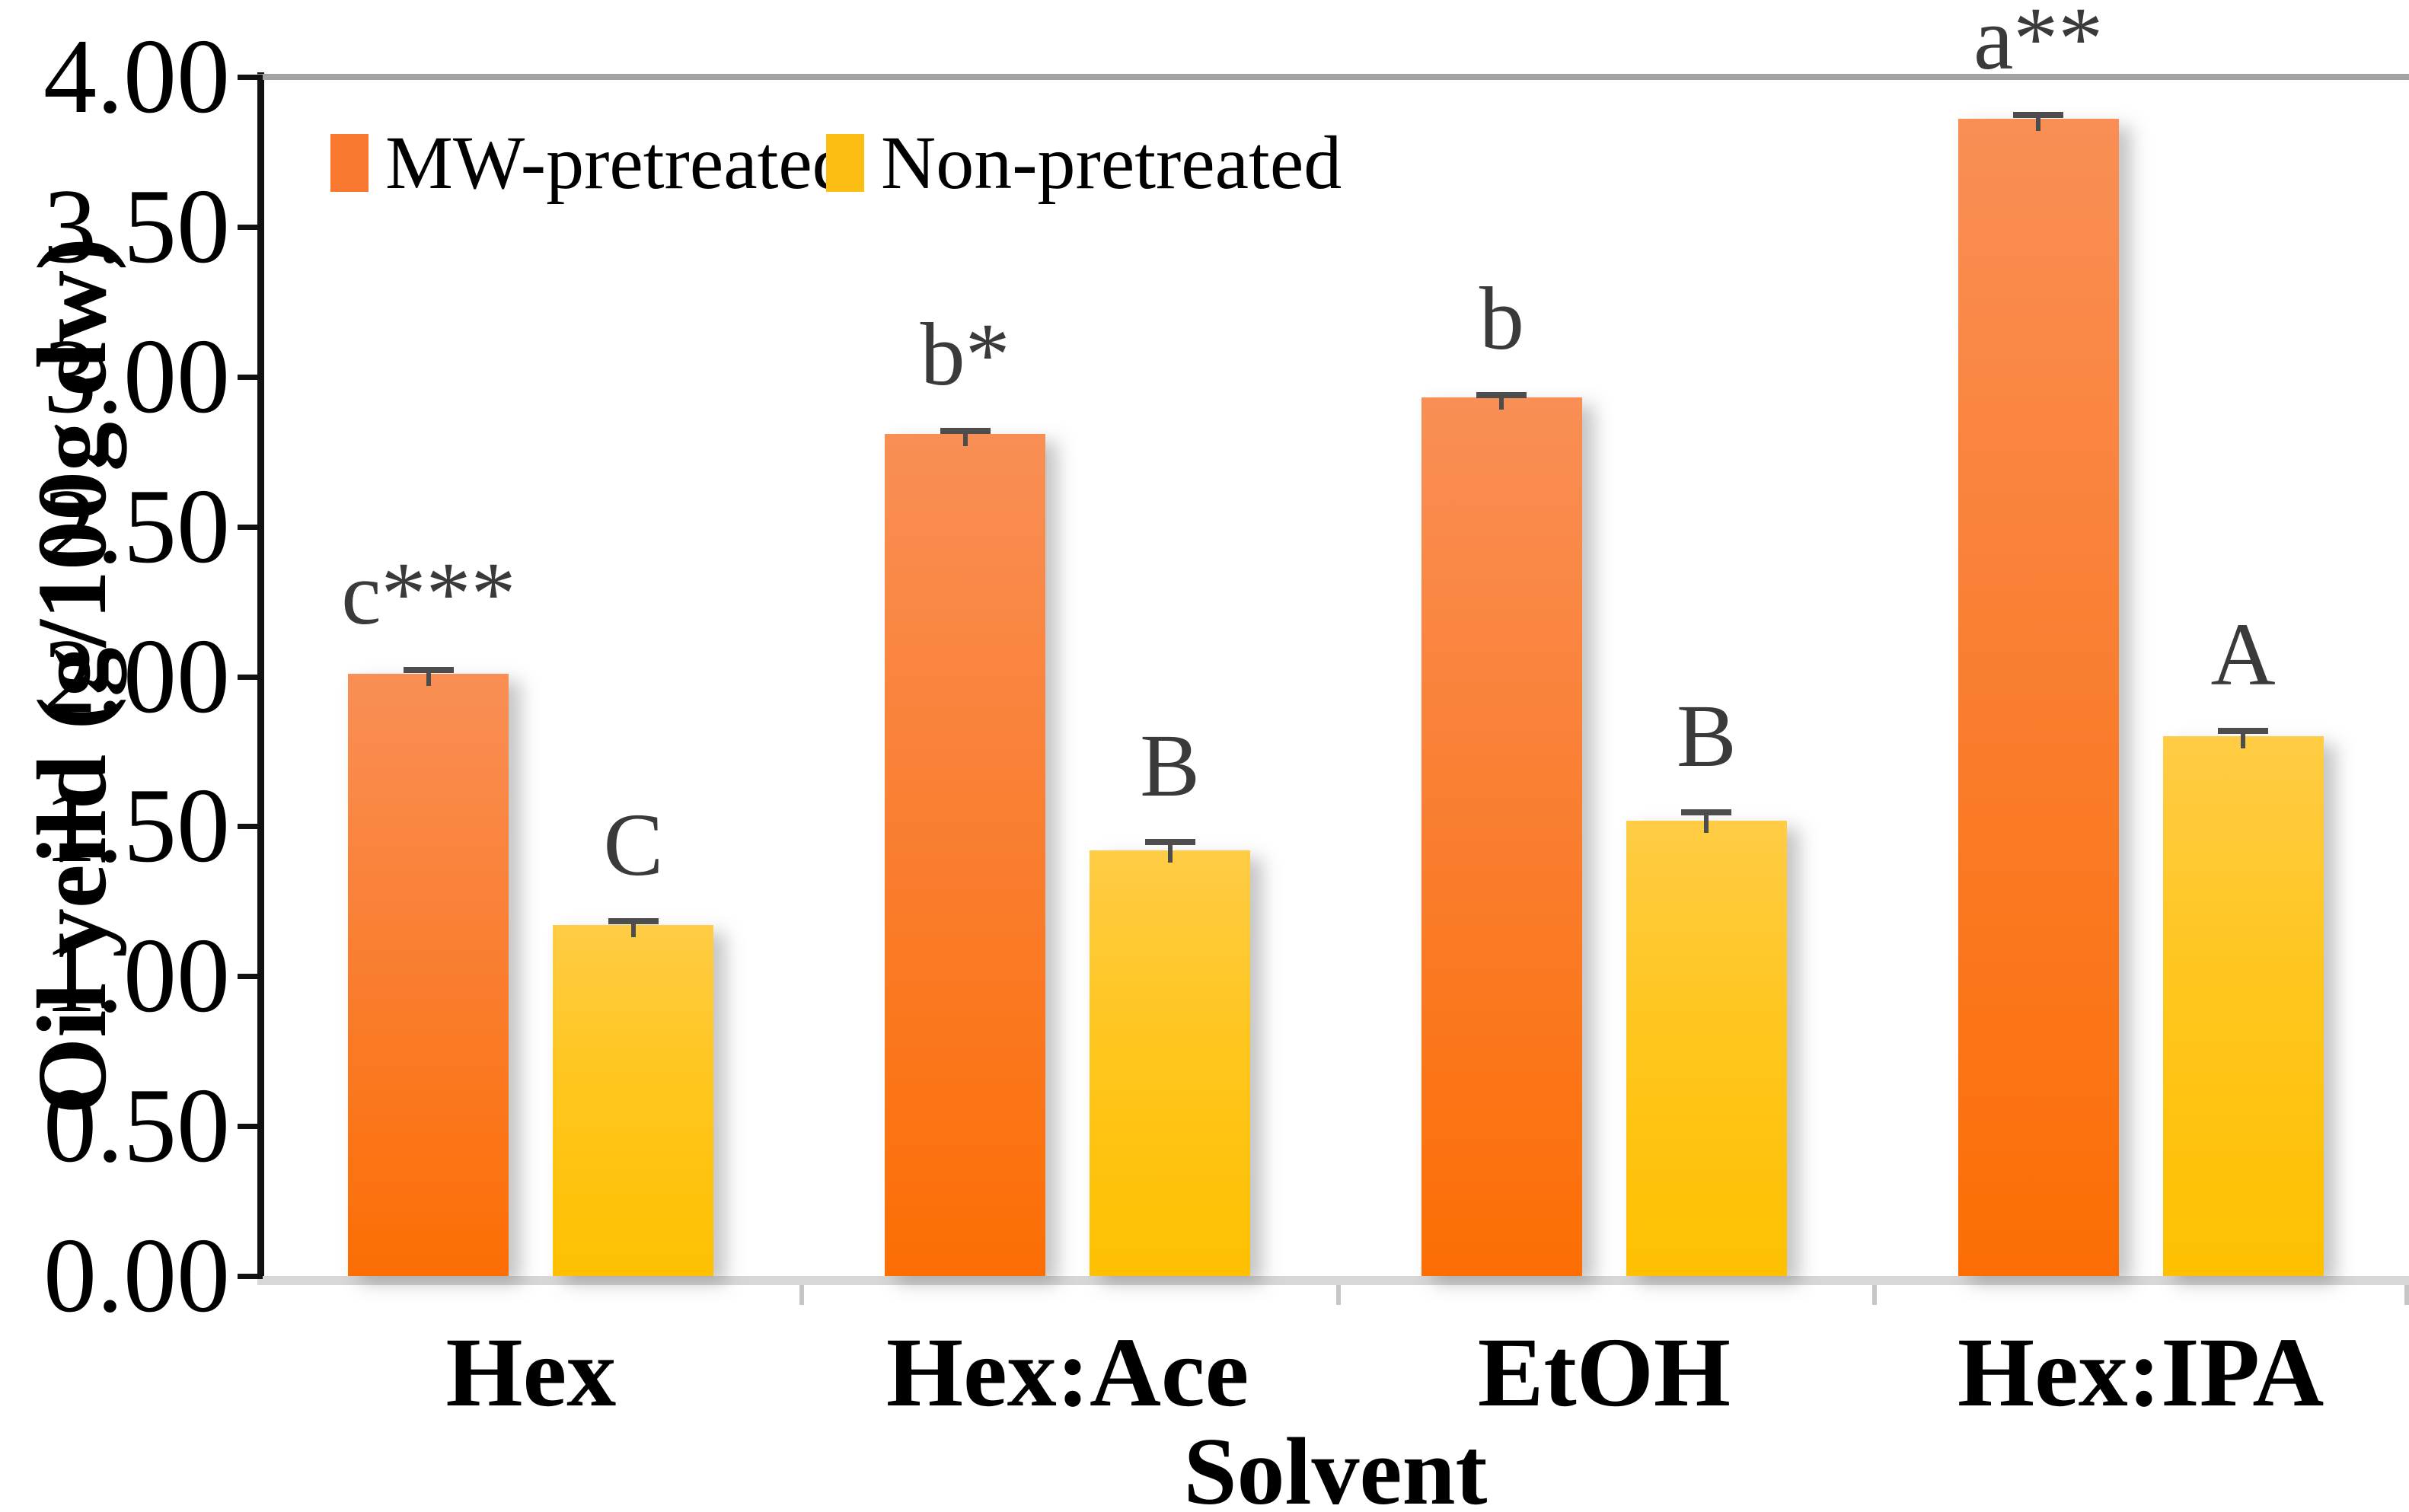 Image resolution: width=2409 pixels, height=1512 pixels. Describe the element at coordinates (2038, 44) in the screenshot. I see `bar-annotation: a**` at that location.